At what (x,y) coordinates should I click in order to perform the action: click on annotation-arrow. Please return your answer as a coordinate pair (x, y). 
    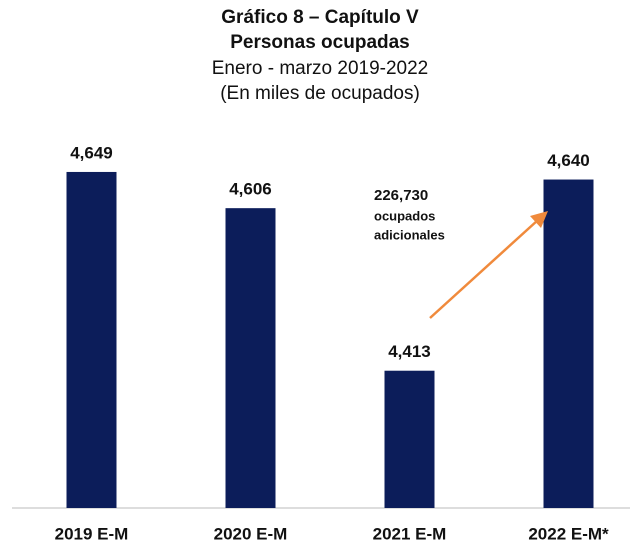
    Looking at the image, I should click on (484, 269).